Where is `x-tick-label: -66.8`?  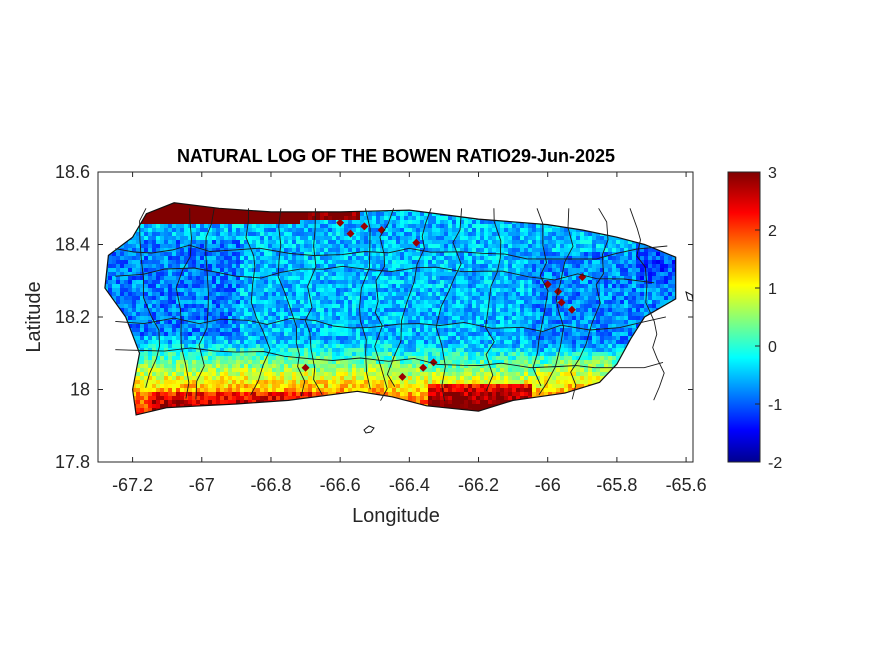 x-tick-label: -66.8 is located at coordinates (270, 485).